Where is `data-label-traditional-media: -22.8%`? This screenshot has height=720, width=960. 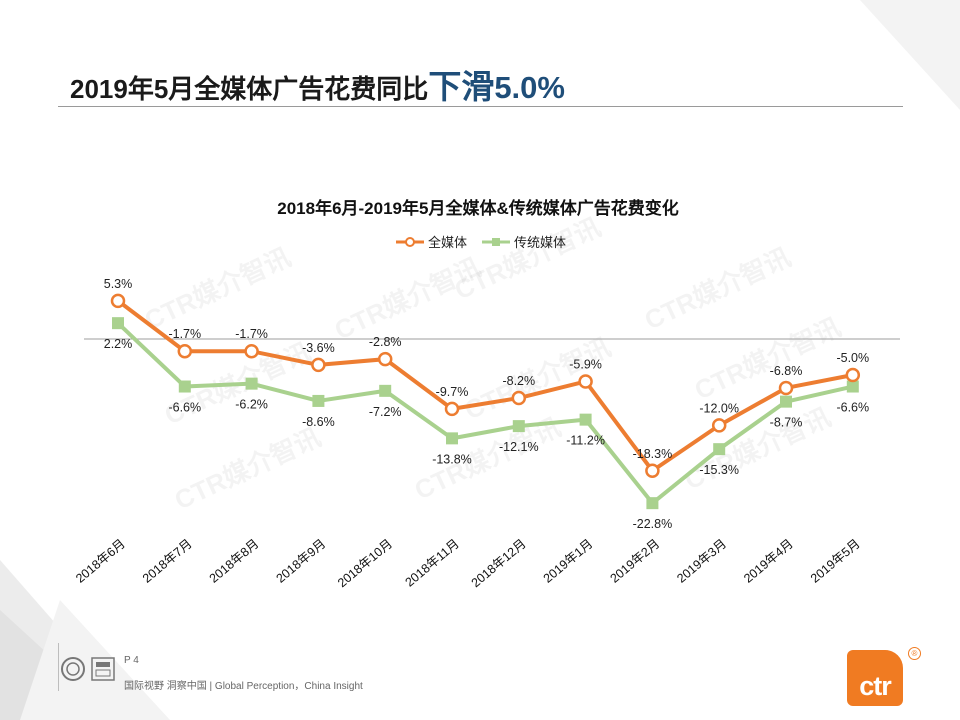
data-label-traditional-media: -22.8% is located at coordinates (653, 524).